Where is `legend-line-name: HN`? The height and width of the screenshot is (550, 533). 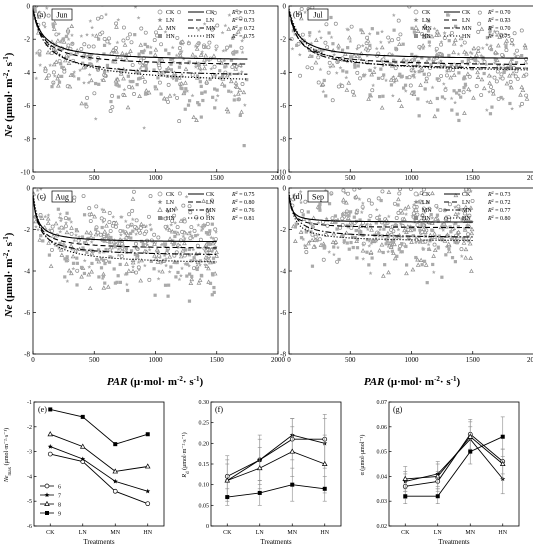 legend-line-name: HN is located at coordinates (466, 37).